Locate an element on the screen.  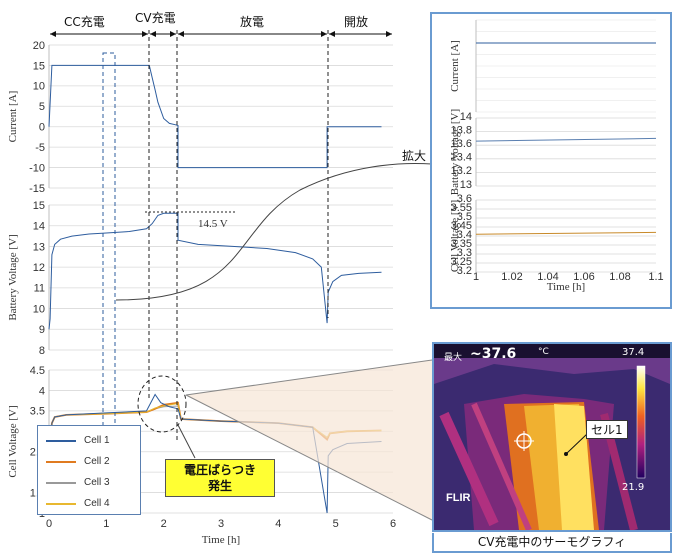
legend-label: Cell 3 is located at coordinates (97, 482).